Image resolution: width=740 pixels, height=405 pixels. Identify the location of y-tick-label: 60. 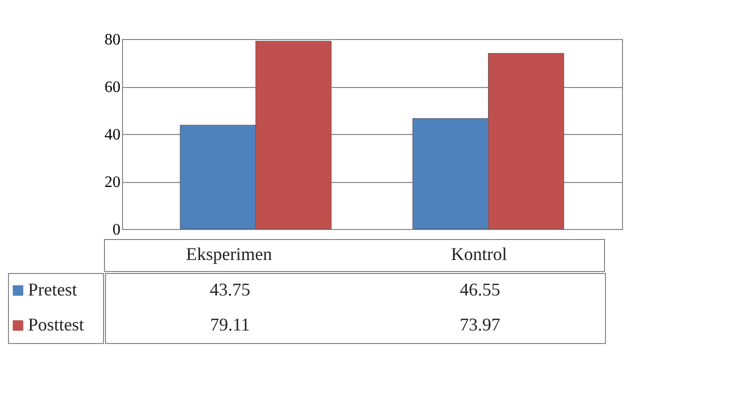
(112, 87).